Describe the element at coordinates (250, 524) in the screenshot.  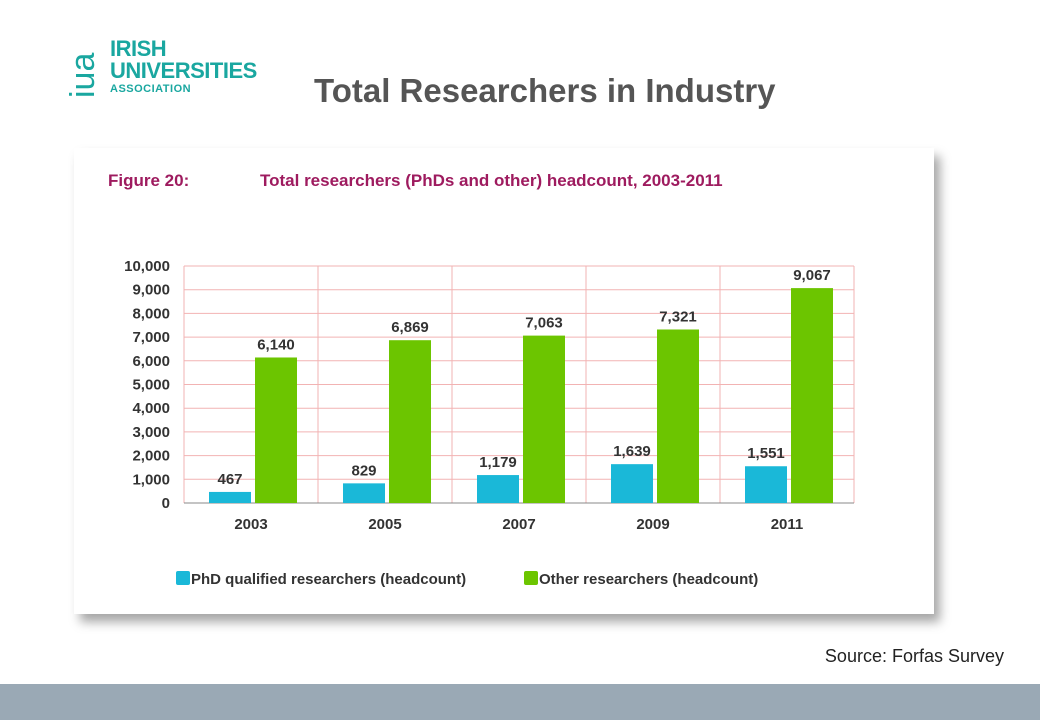
I see `x-tick-label: 2003` at that location.